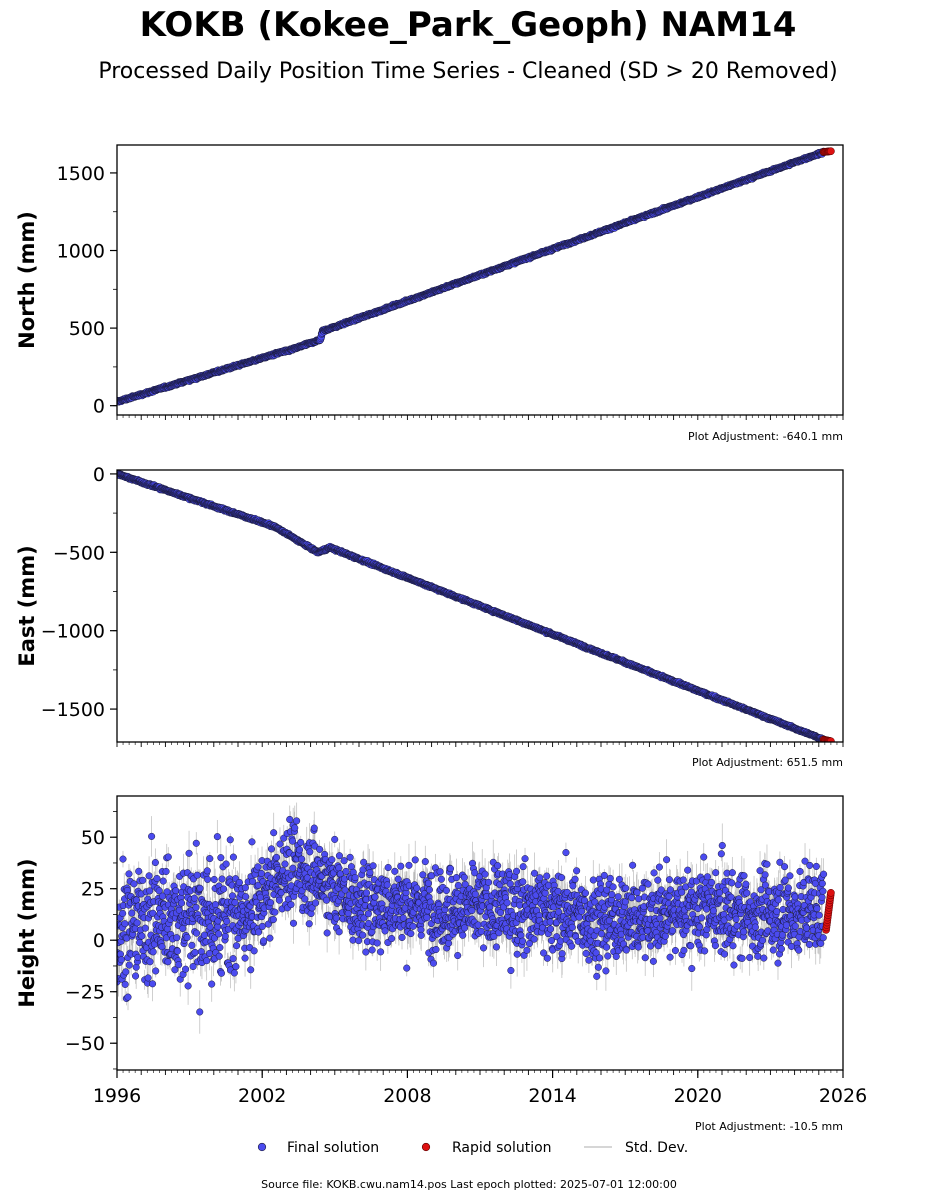 The height and width of the screenshot is (1200, 937). What do you see at coordinates (468, 25) in the screenshot?
I see `figure-title: KOKB (Kokee_Park_Geoph) NAM14` at bounding box center [468, 25].